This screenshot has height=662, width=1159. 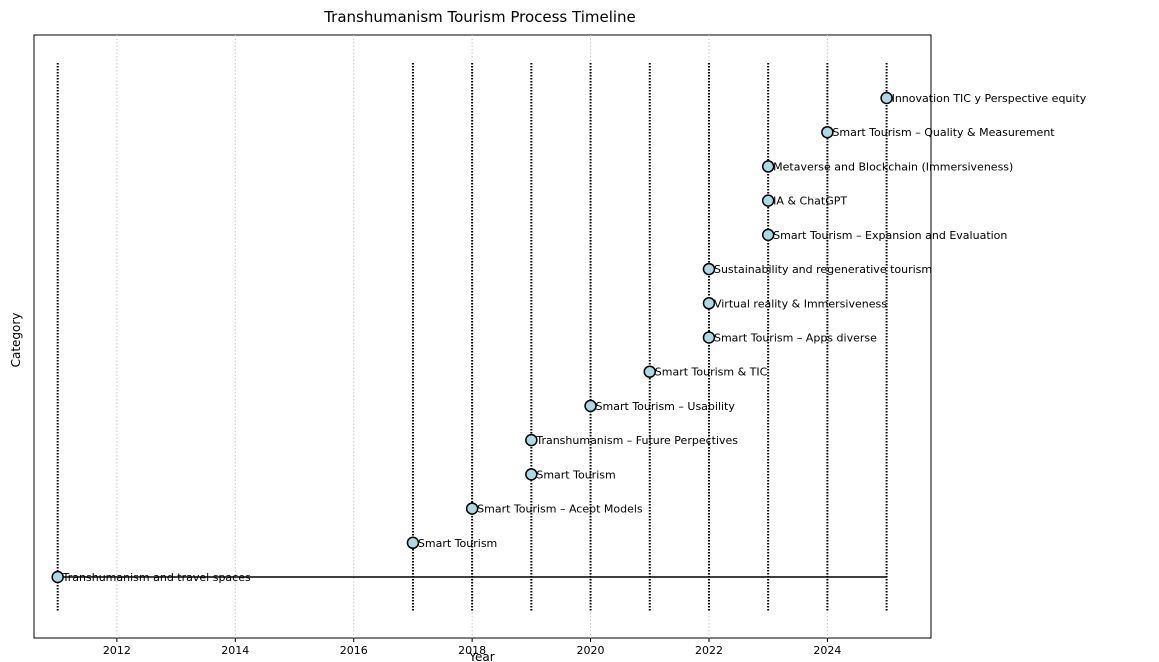 I want to click on x-tick-label: 2014, so click(x=235, y=650).